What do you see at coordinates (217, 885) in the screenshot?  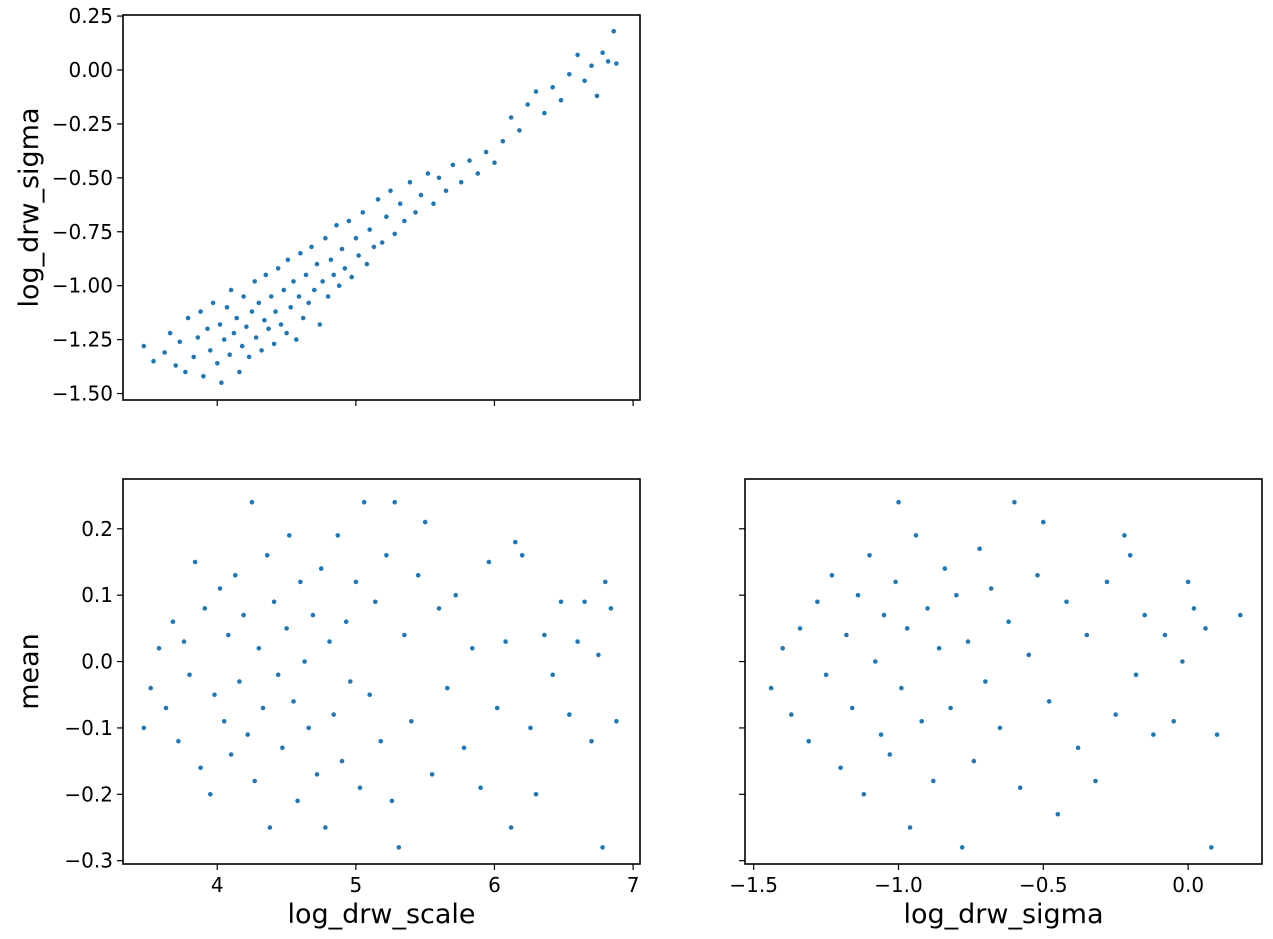 I see `x-tick-label: 4` at bounding box center [217, 885].